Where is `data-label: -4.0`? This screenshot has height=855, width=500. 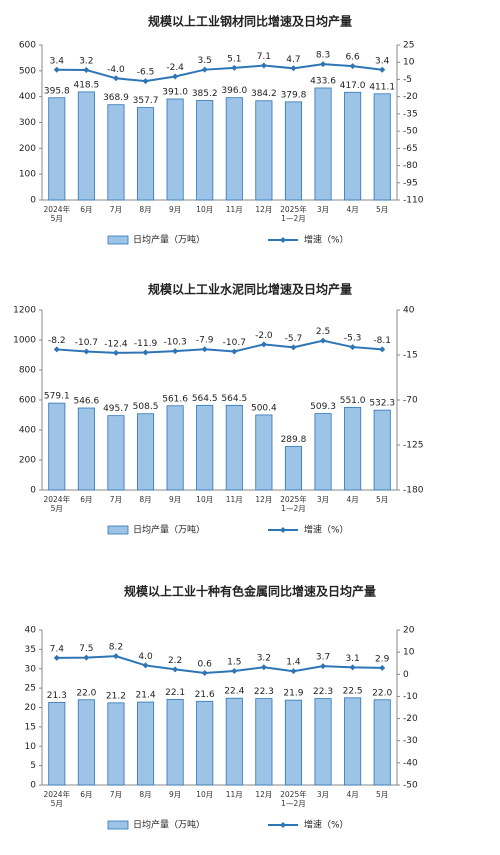
data-label: -4.0 is located at coordinates (116, 70).